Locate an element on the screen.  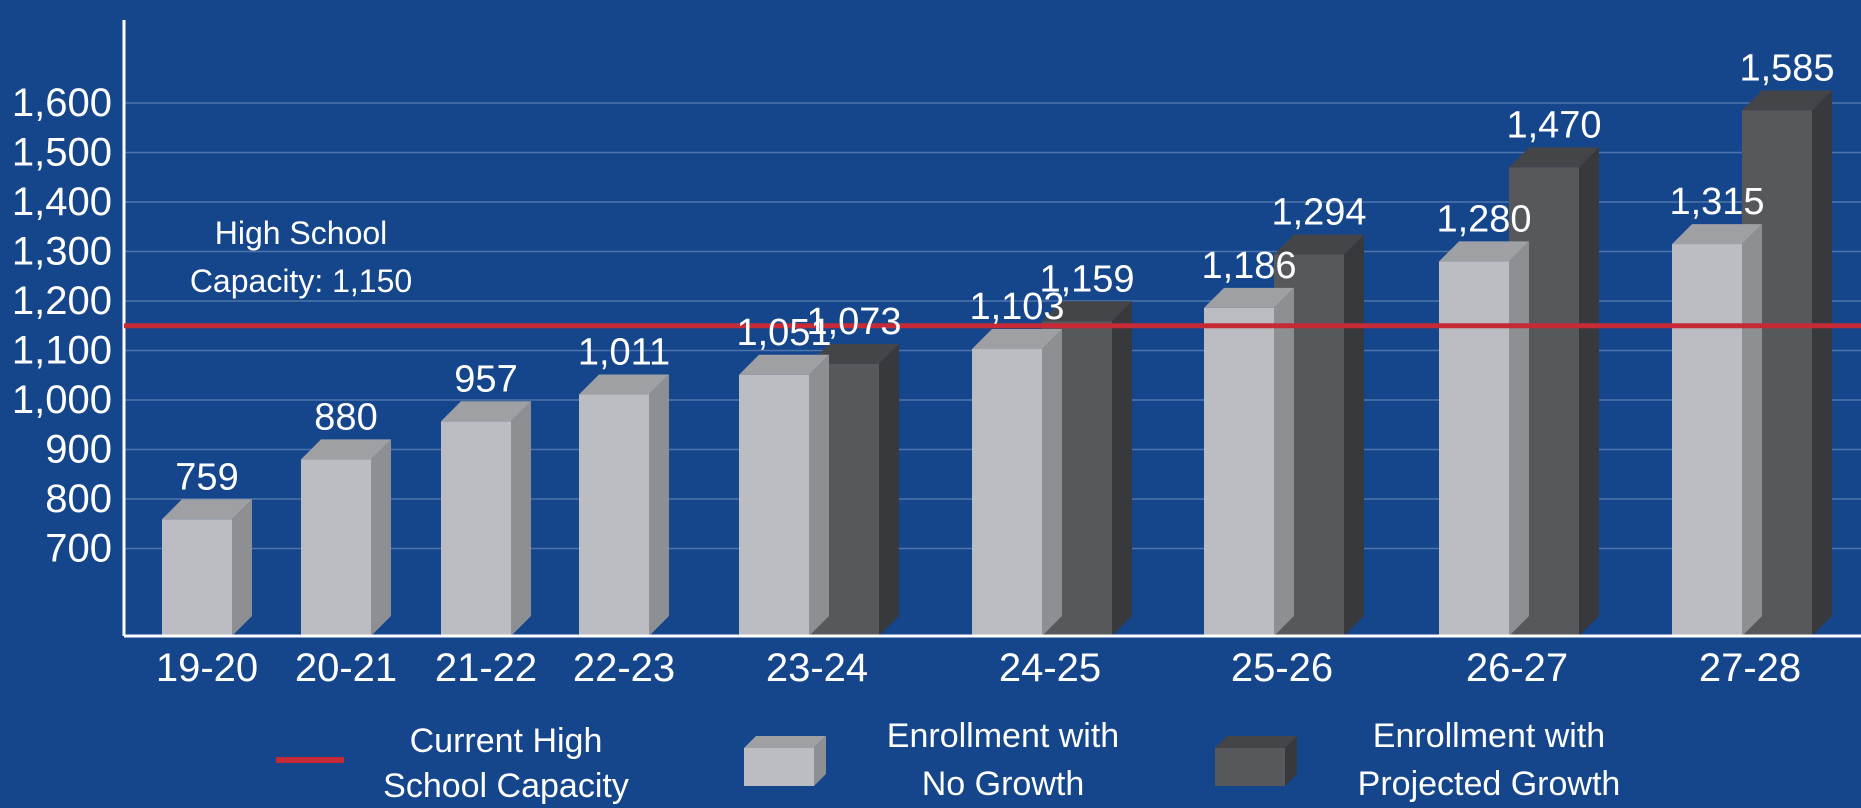
legend-projected-line-1: Enrollment with is located at coordinates (1489, 736).